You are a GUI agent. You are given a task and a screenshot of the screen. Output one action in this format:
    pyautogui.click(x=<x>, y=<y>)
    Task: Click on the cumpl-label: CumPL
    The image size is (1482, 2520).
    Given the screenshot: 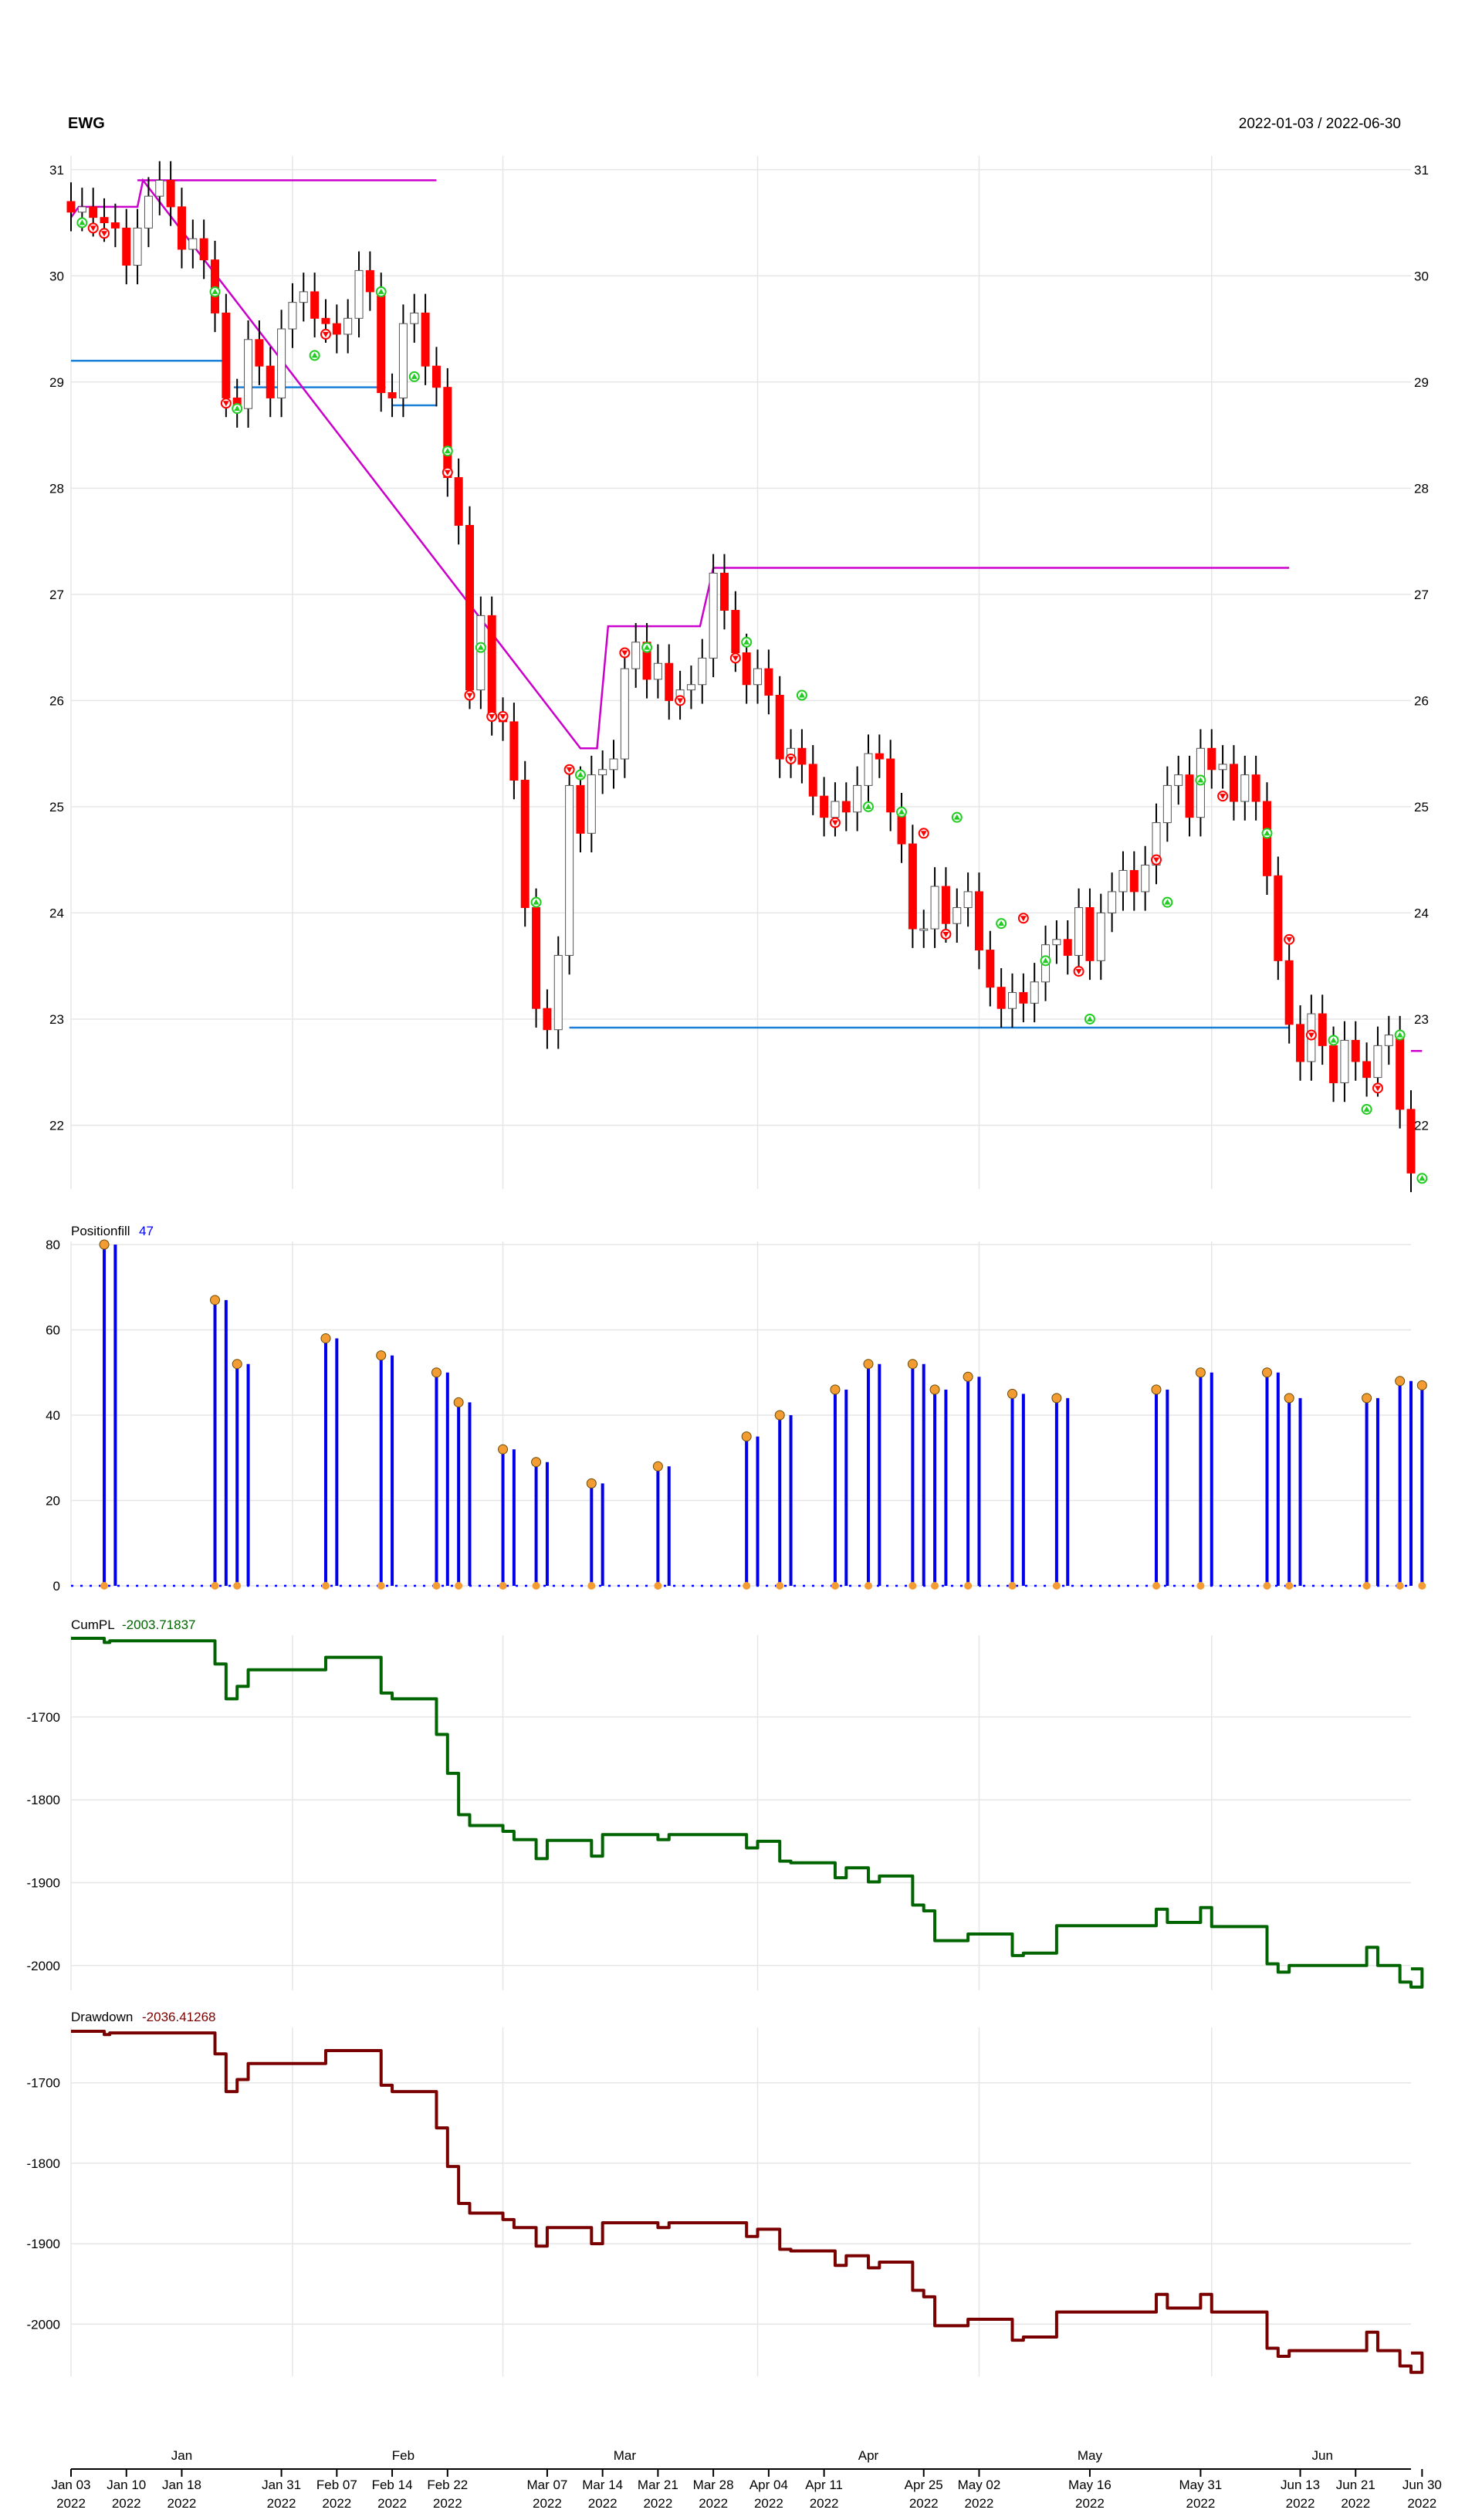 What is the action you would take?
    pyautogui.click(x=93, y=1625)
    